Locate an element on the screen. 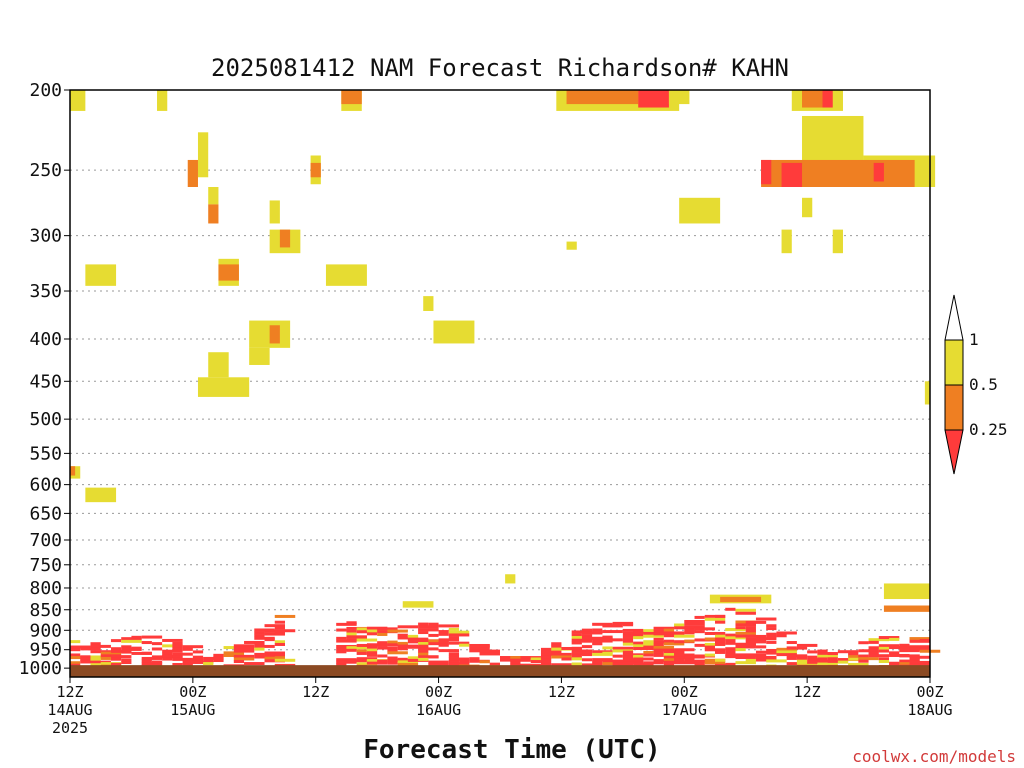  colorbar-swatch-orange is located at coordinates (954, 407).